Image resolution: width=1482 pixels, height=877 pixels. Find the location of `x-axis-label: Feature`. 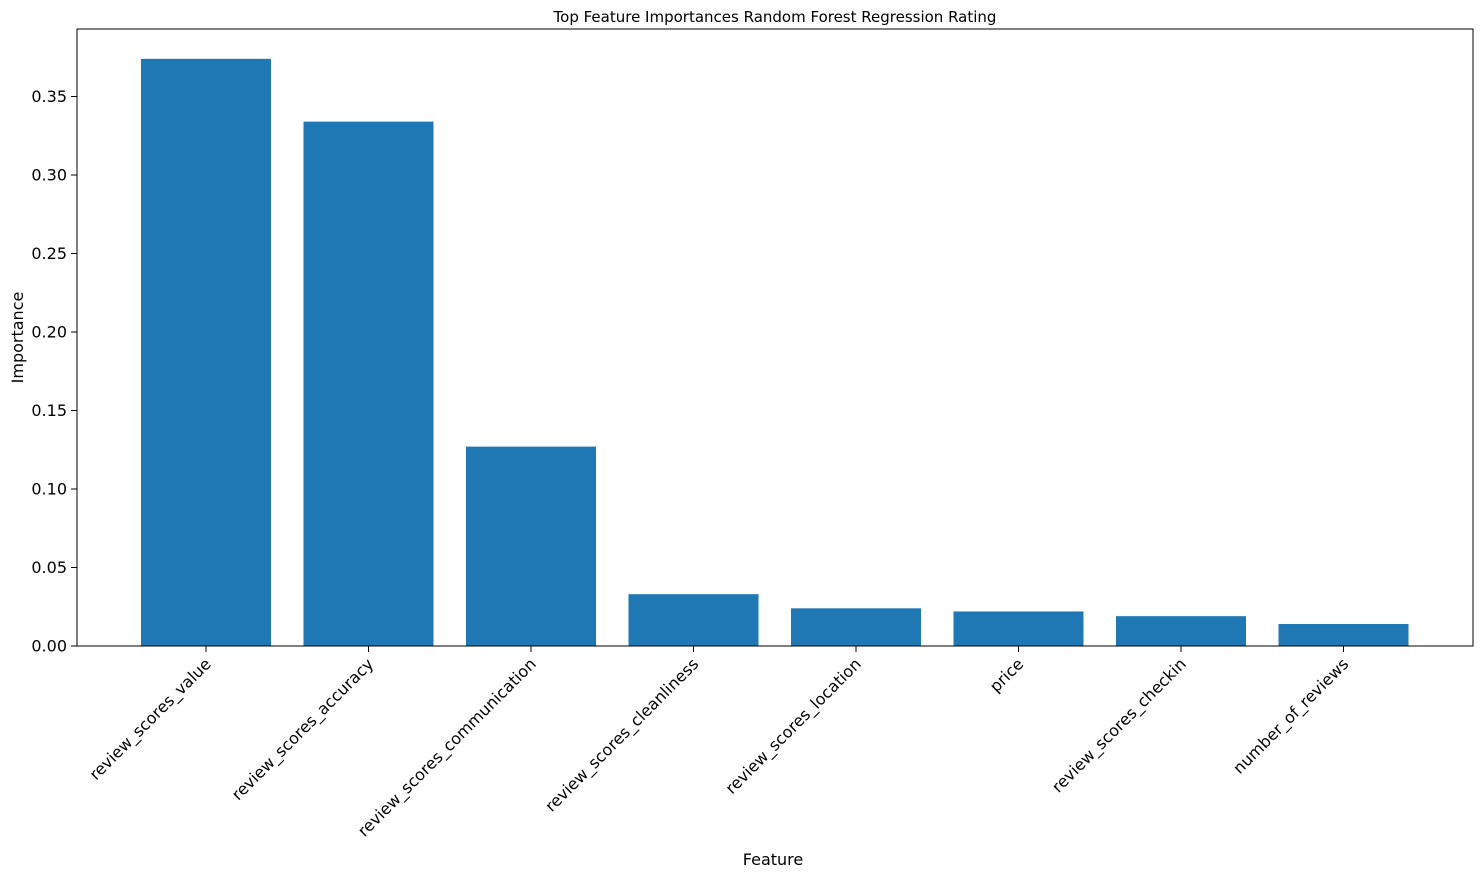

x-axis-label: Feature is located at coordinates (773, 859).